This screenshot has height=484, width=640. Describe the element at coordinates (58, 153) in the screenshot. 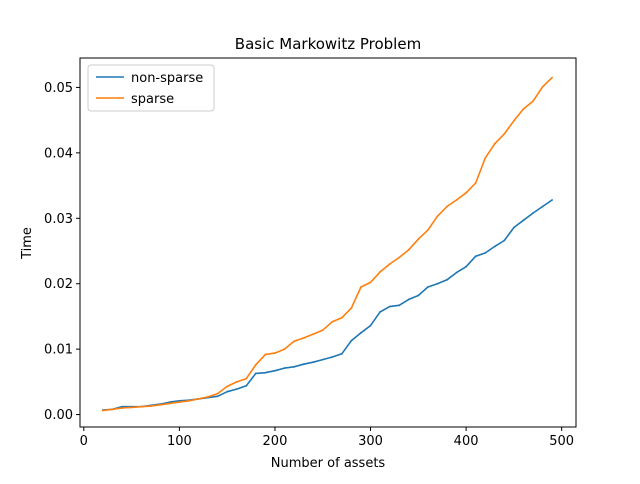

I see `y-tick-label: 0.04` at that location.